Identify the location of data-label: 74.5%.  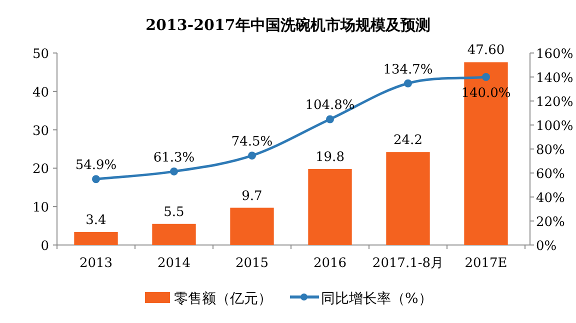
(252, 142).